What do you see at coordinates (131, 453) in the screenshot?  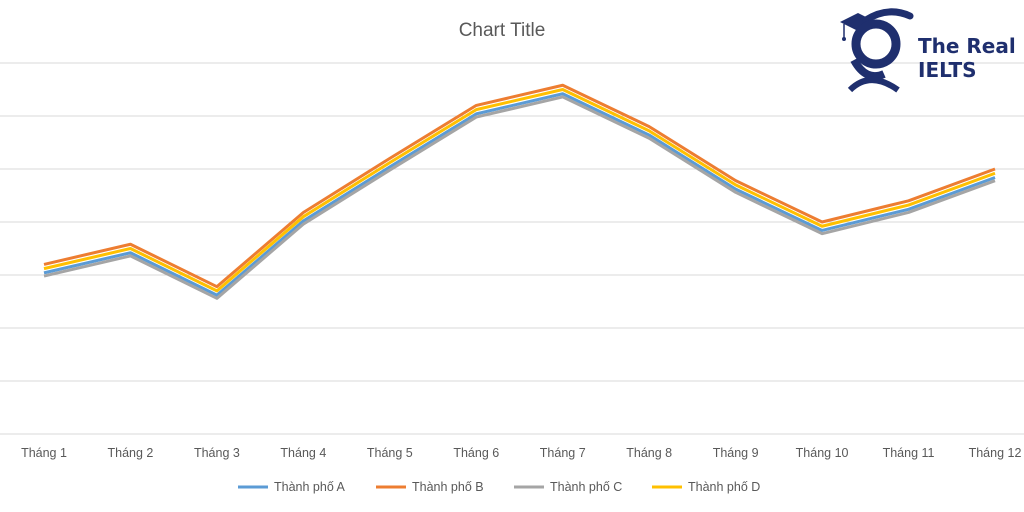 I see `x-tick-label: Tháng 2` at bounding box center [131, 453].